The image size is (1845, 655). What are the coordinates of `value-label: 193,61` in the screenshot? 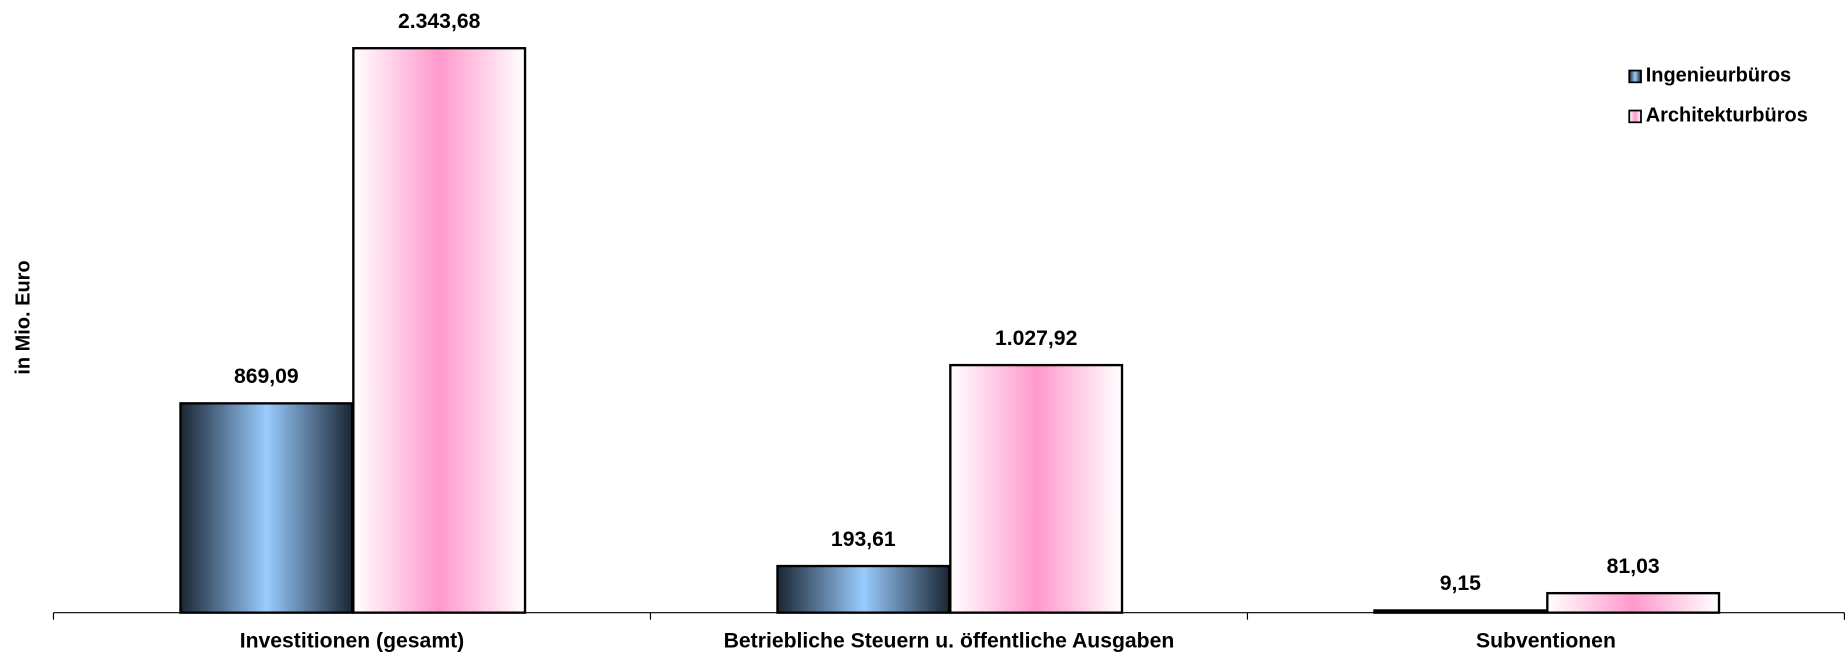 It's located at (863, 539).